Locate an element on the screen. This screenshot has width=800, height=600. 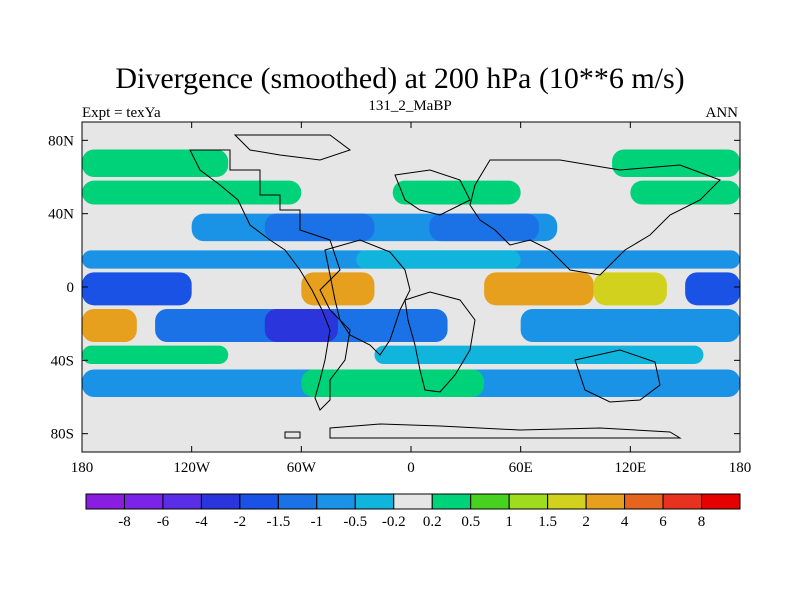
x-axis-labels: 180 120W 60W 0 60E 120E 180 is located at coordinates (411, 468).